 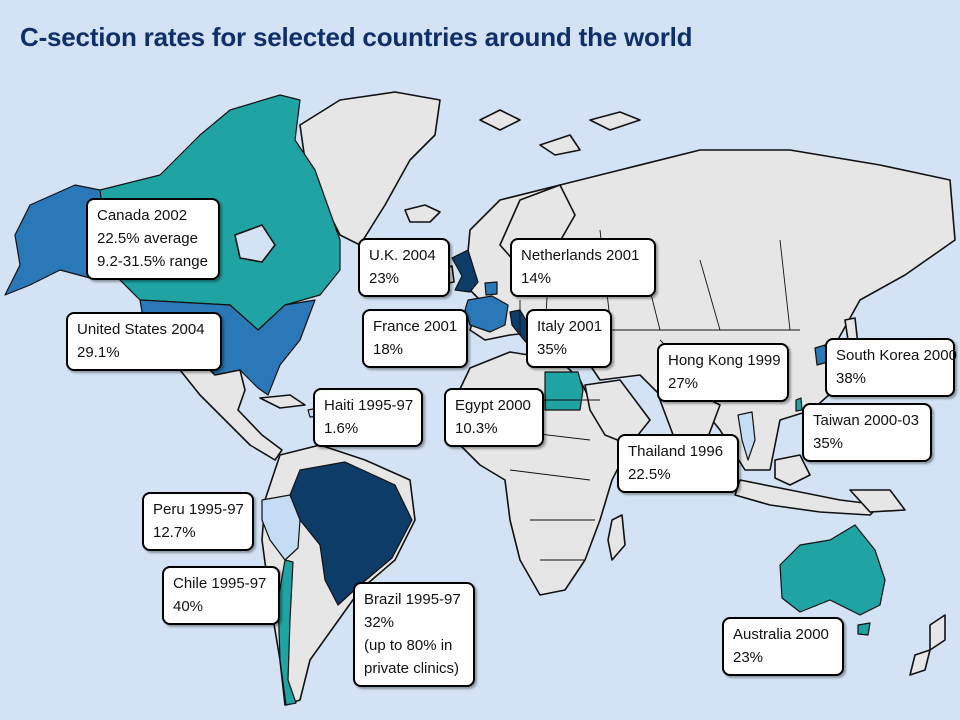 What do you see at coordinates (142, 215) in the screenshot?
I see `callout-heading: Canada 2002` at bounding box center [142, 215].